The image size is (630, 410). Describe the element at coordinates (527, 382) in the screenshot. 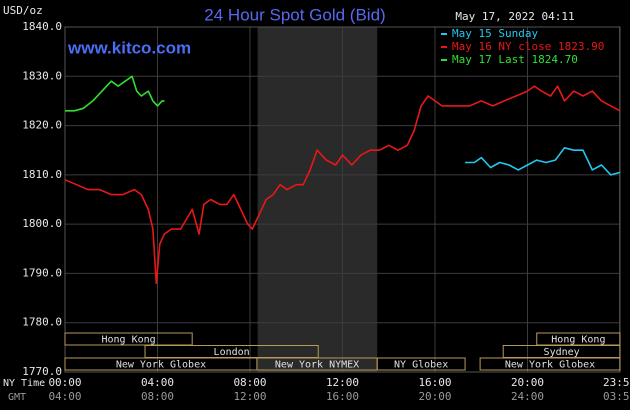

I see `x-tick-label: 20:00` at that location.